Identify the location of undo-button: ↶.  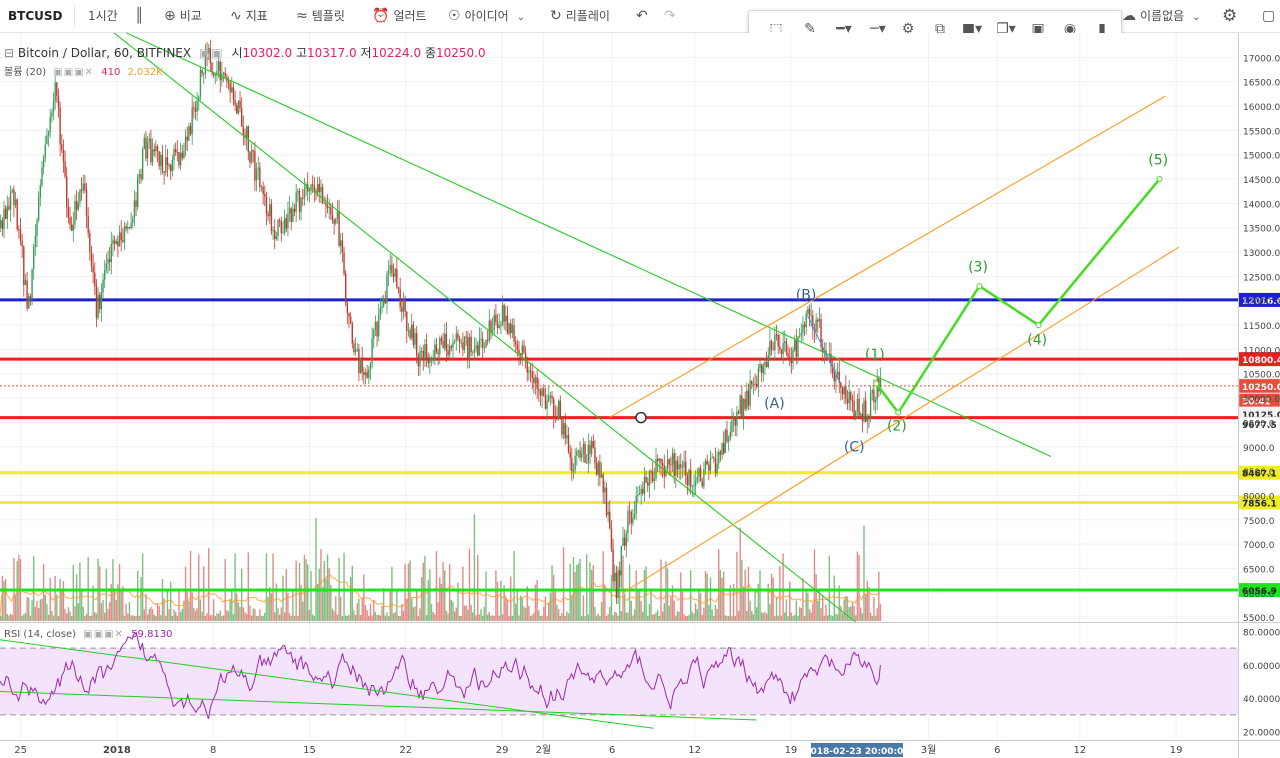
(644, 16).